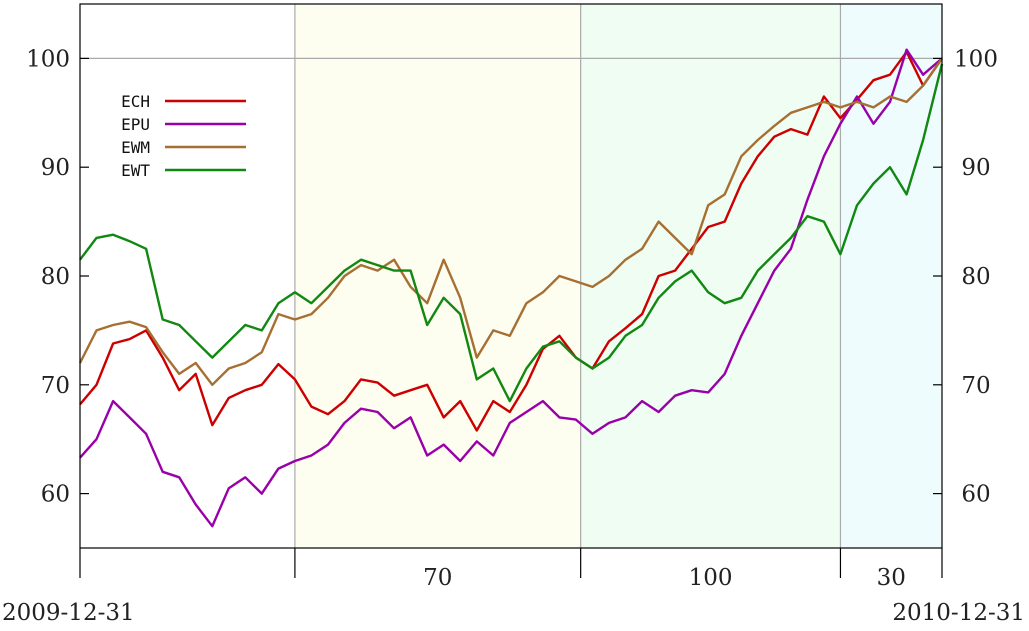  Describe the element at coordinates (135, 101) in the screenshot. I see `legend-label-ech: ECH` at that location.